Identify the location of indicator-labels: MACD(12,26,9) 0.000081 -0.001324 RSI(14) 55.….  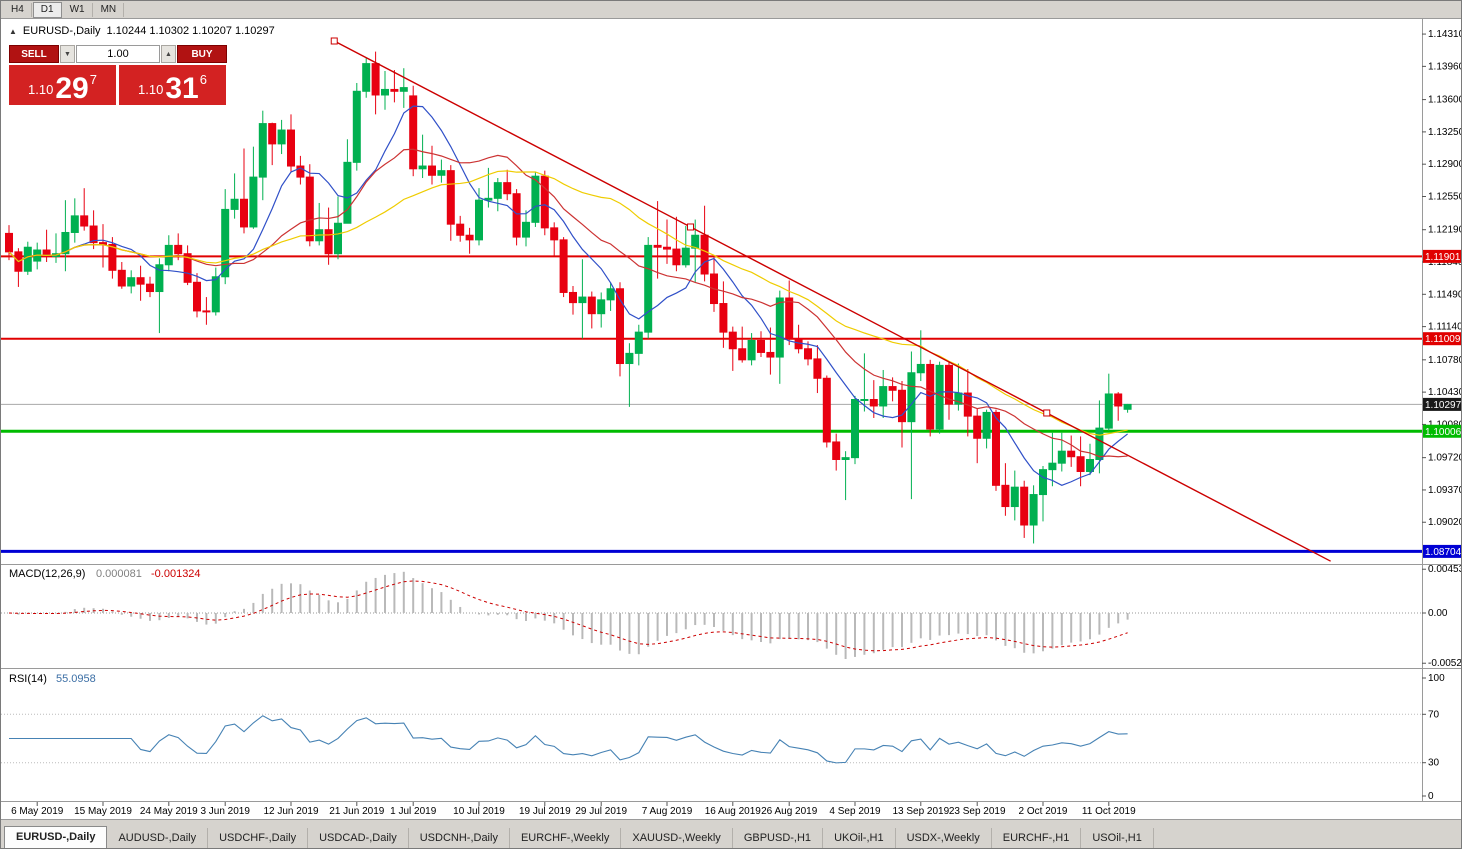
(105, 626).